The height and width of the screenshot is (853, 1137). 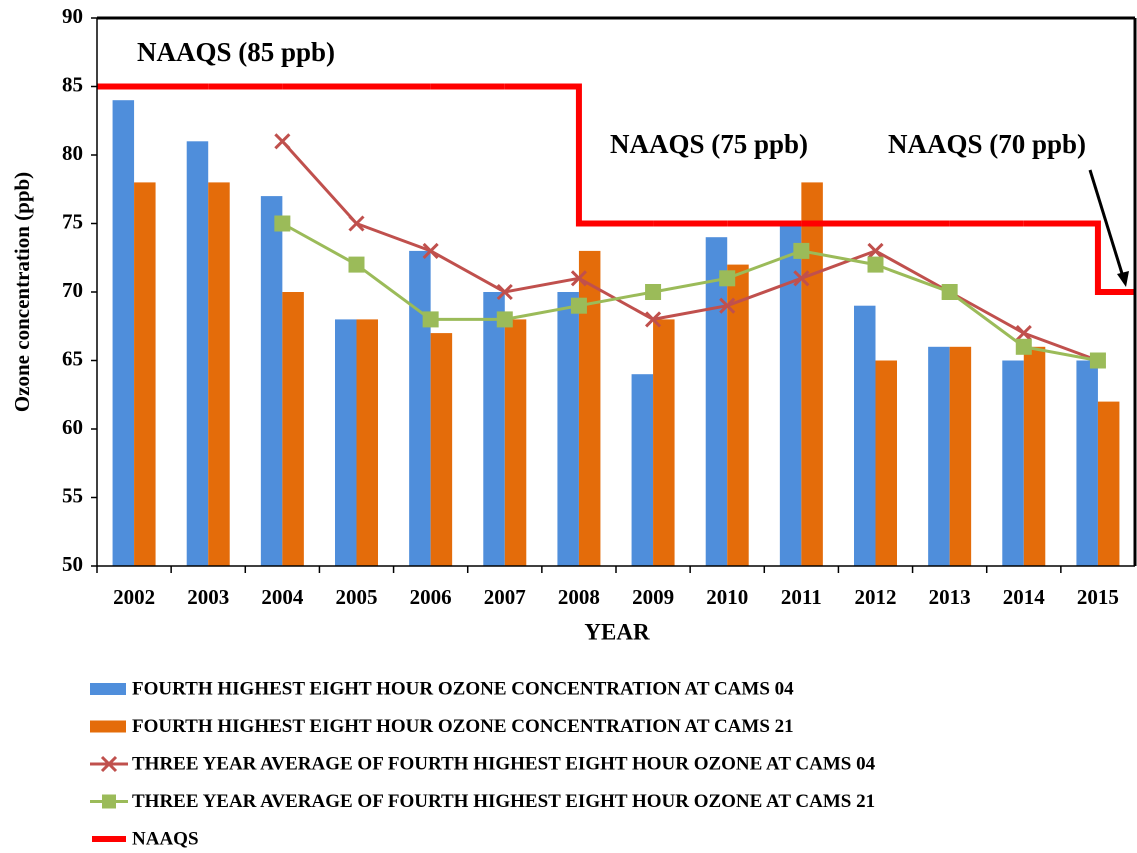 I want to click on annotation-arrowhead, so click(x=1123, y=279).